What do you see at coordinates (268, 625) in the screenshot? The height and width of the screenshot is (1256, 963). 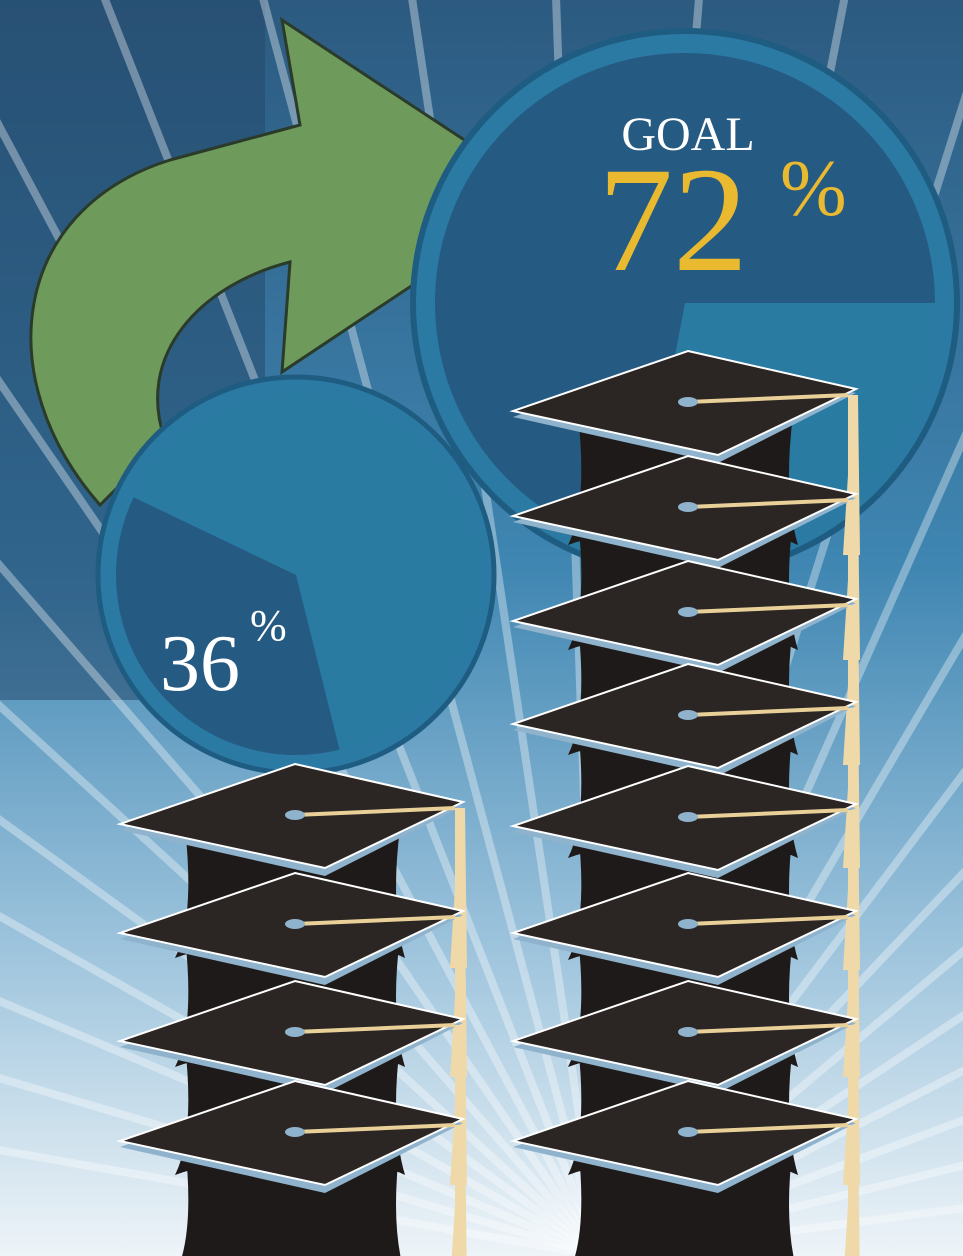 I see `current-unit: %` at bounding box center [268, 625].